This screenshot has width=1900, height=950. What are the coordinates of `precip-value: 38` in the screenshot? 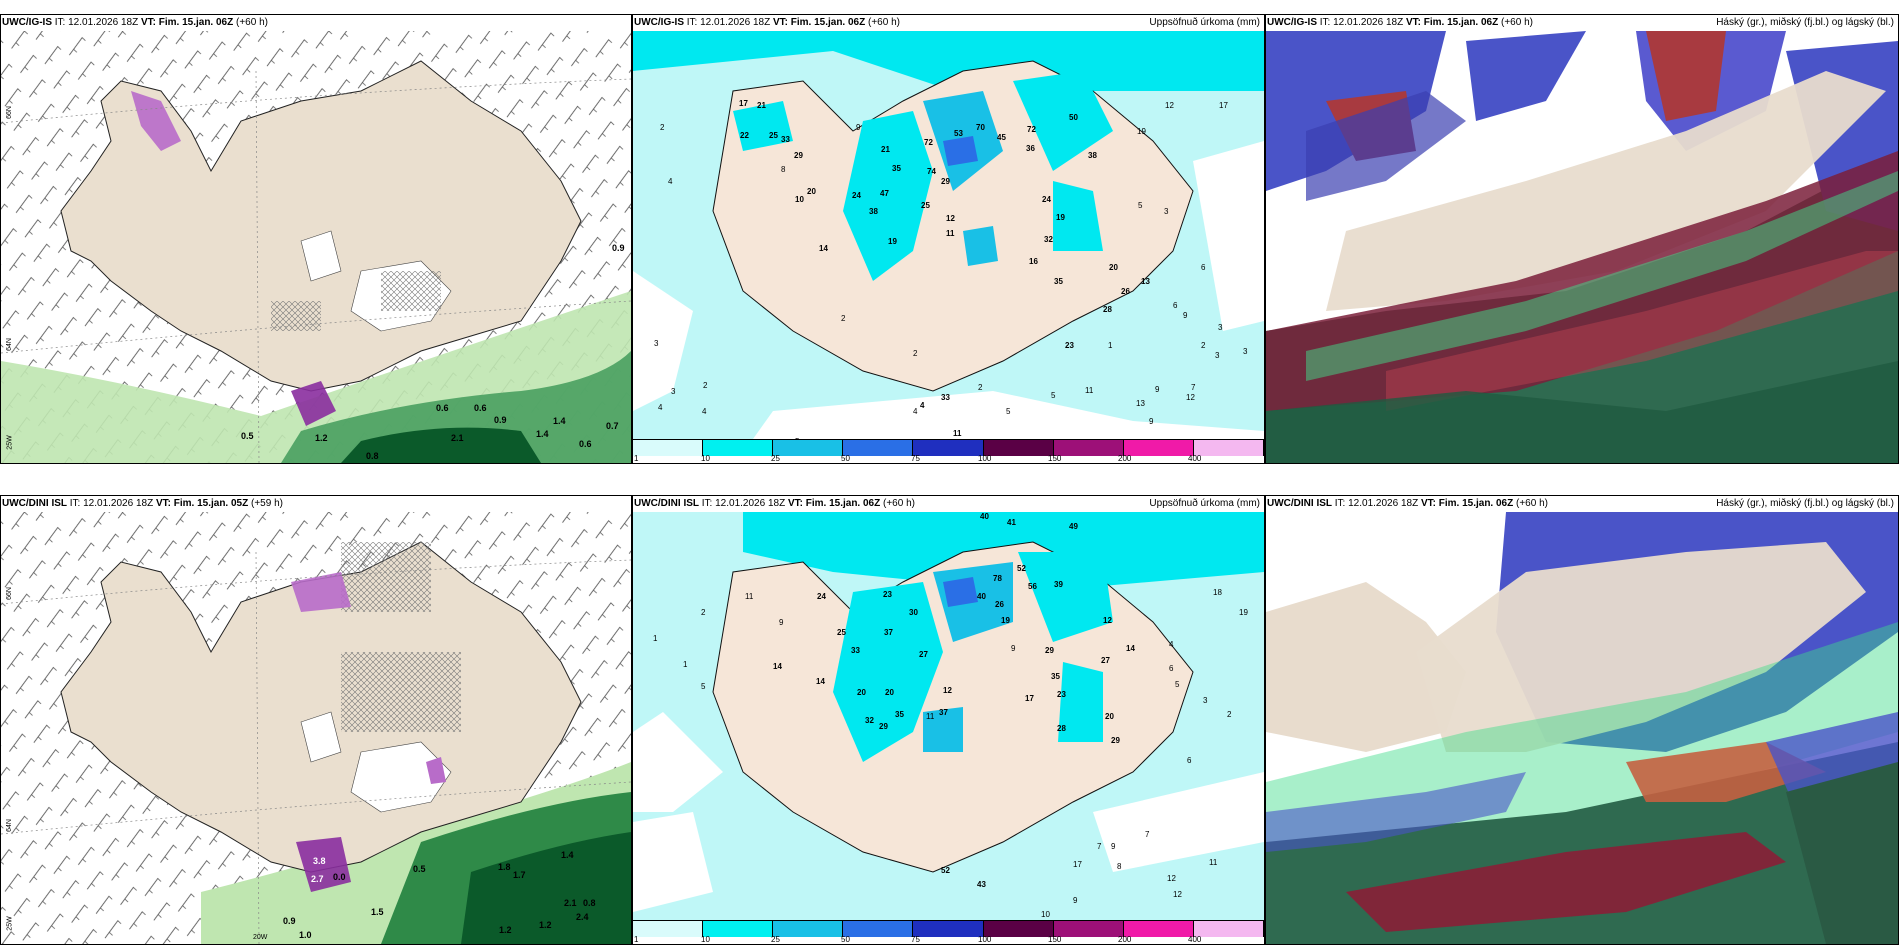 It's located at (1092, 155).